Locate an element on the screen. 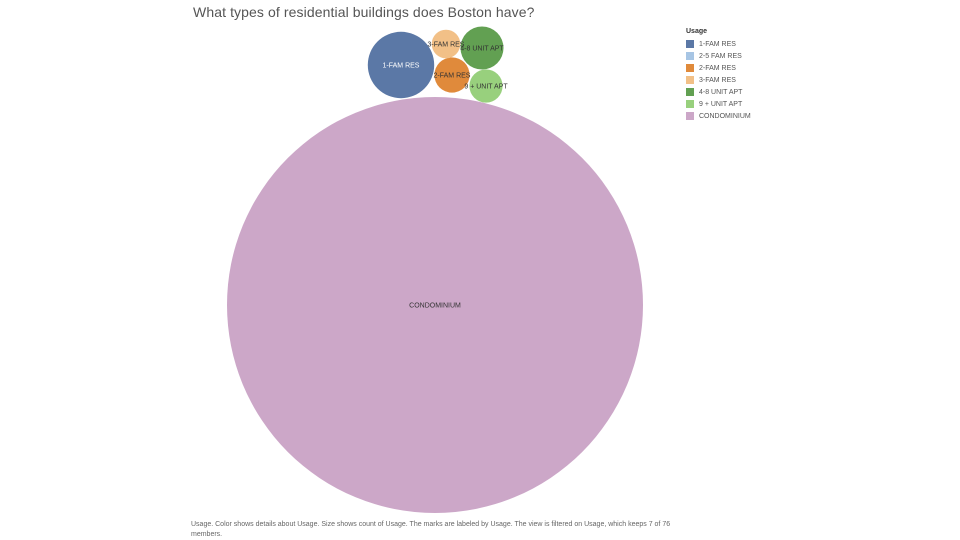 The height and width of the screenshot is (540, 960). legend-item: 2-FAM RES is located at coordinates (718, 68).